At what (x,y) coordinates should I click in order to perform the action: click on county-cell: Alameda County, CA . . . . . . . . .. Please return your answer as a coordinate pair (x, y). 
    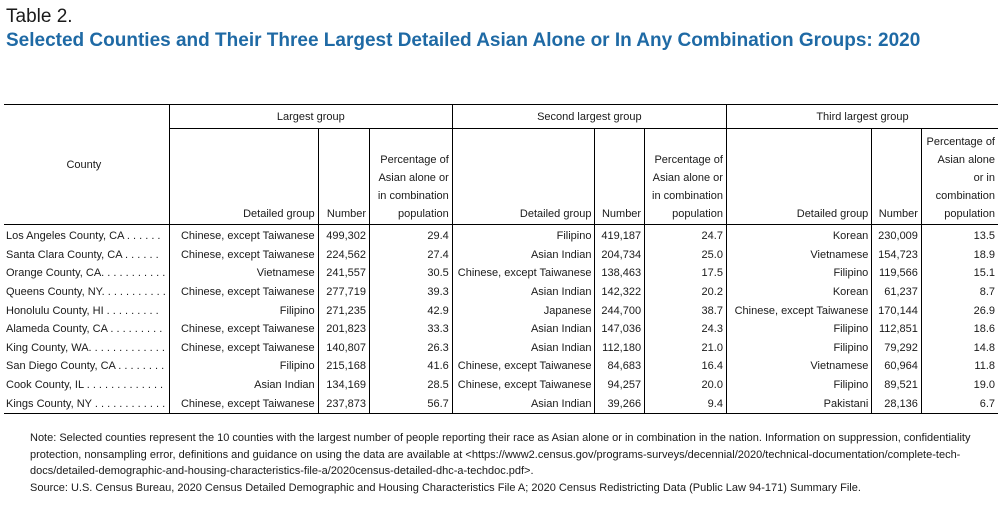
    Looking at the image, I should click on (84, 329).